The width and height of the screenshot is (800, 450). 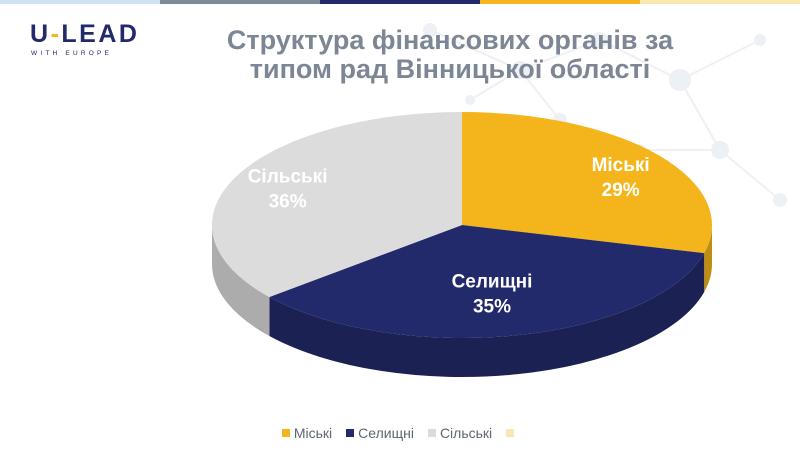 I want to click on legend-label: Міські, so click(x=313, y=433).